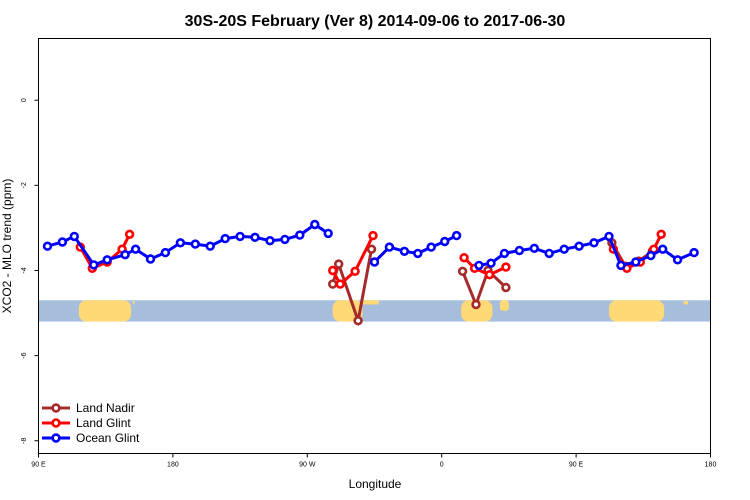  What do you see at coordinates (307, 465) in the screenshot?
I see `x-tick-label: 90 W` at bounding box center [307, 465].